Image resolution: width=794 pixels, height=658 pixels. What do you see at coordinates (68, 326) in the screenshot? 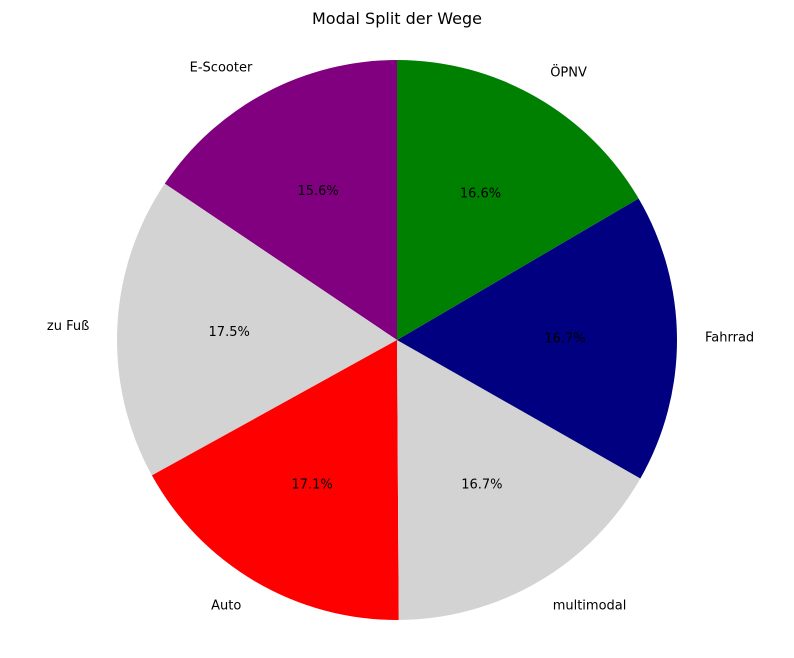
I see `category-label-zu-fuß: zu Fuß` at bounding box center [68, 326].